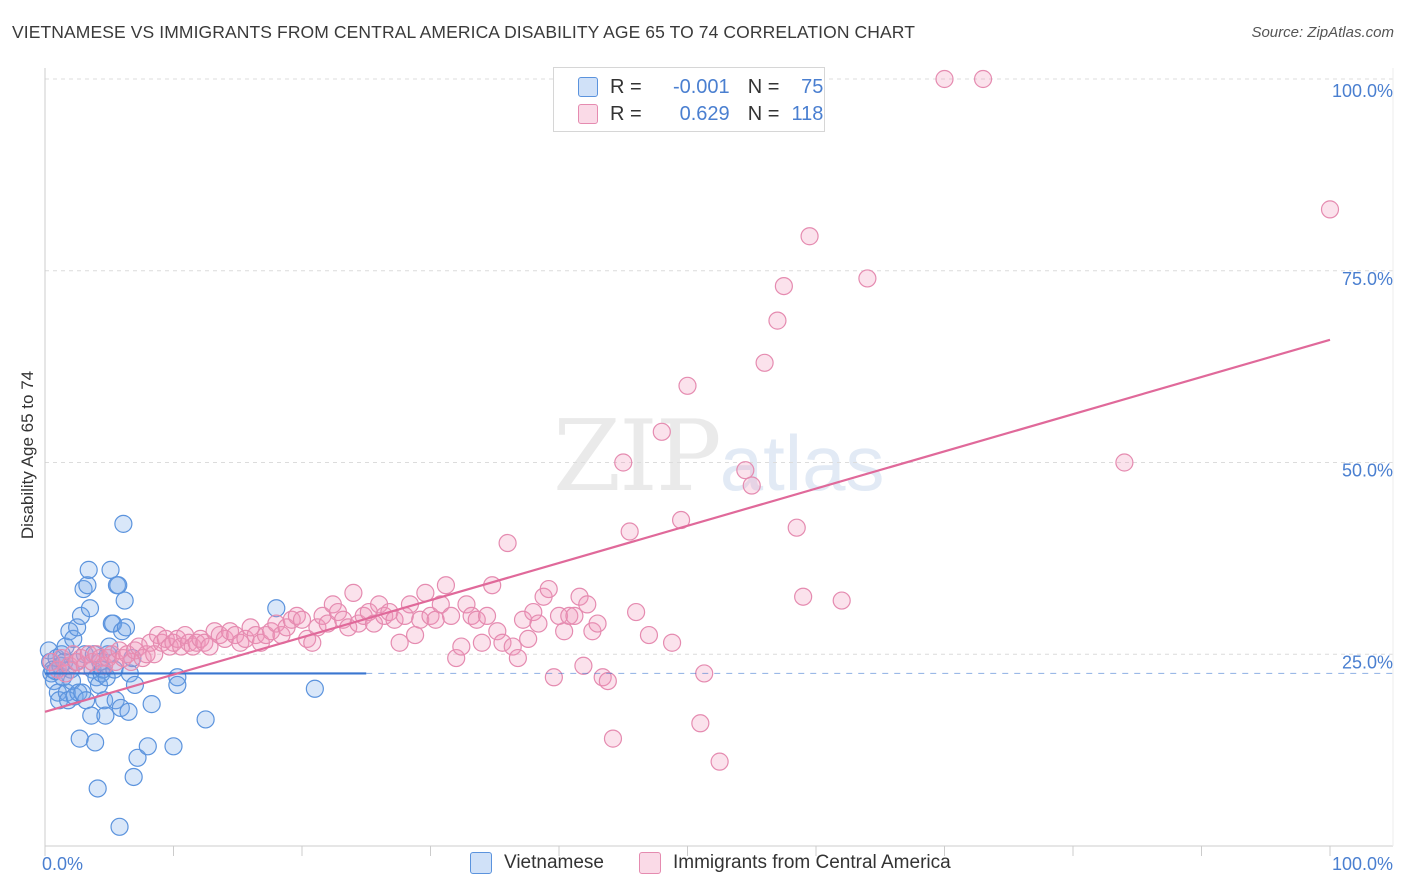  What do you see at coordinates (1362, 91) in the screenshot?
I see `y-tick-label: 100.0%` at bounding box center [1362, 91].